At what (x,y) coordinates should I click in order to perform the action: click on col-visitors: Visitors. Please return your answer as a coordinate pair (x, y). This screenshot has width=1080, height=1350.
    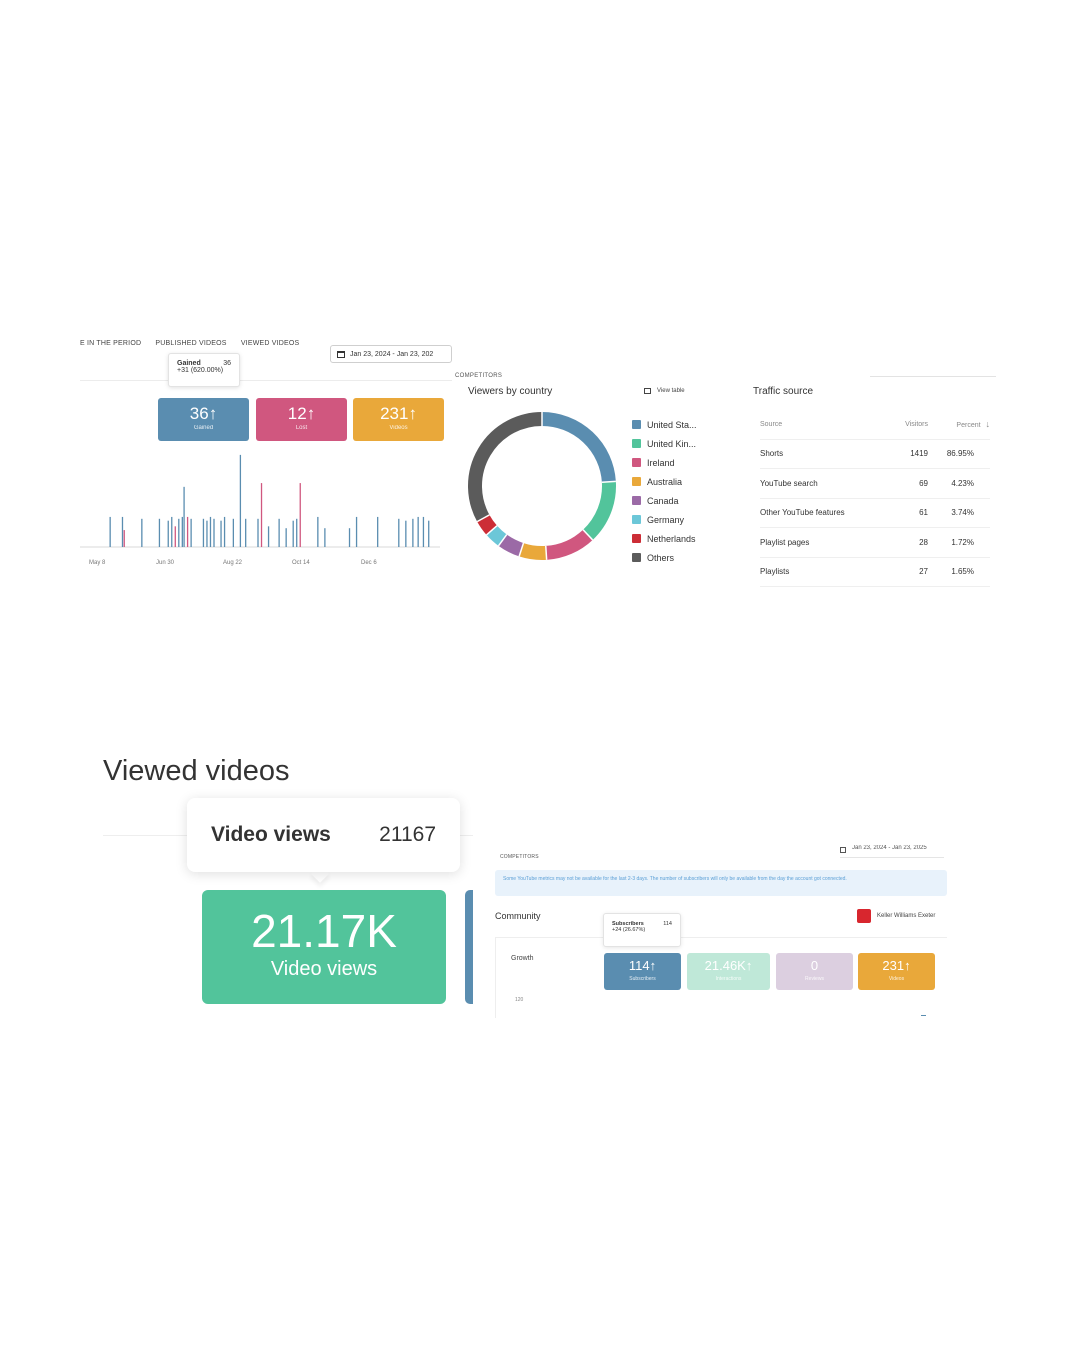
    Looking at the image, I should click on (916, 424).